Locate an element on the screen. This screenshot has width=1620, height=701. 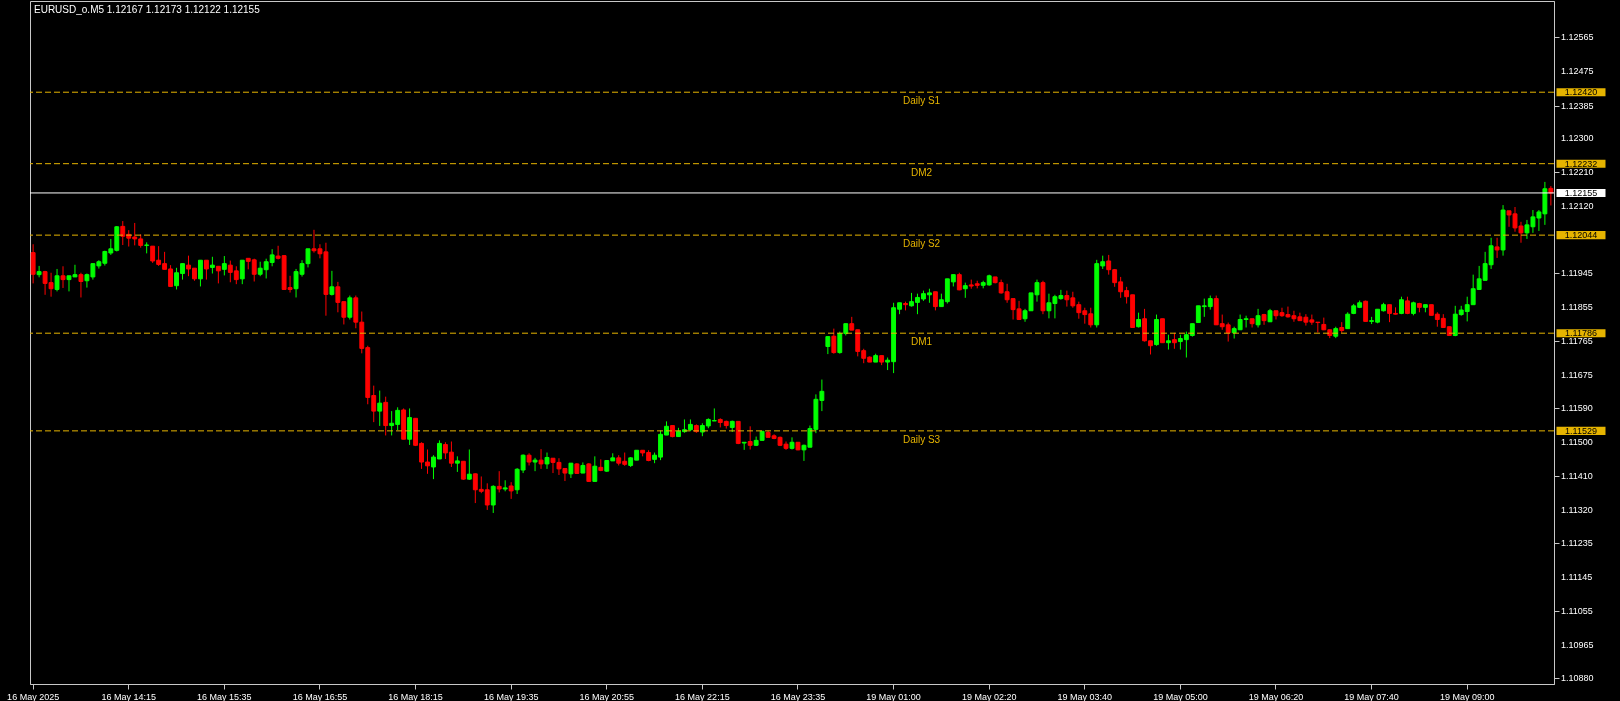
text: 1.12420 is located at coordinates (1581, 92).